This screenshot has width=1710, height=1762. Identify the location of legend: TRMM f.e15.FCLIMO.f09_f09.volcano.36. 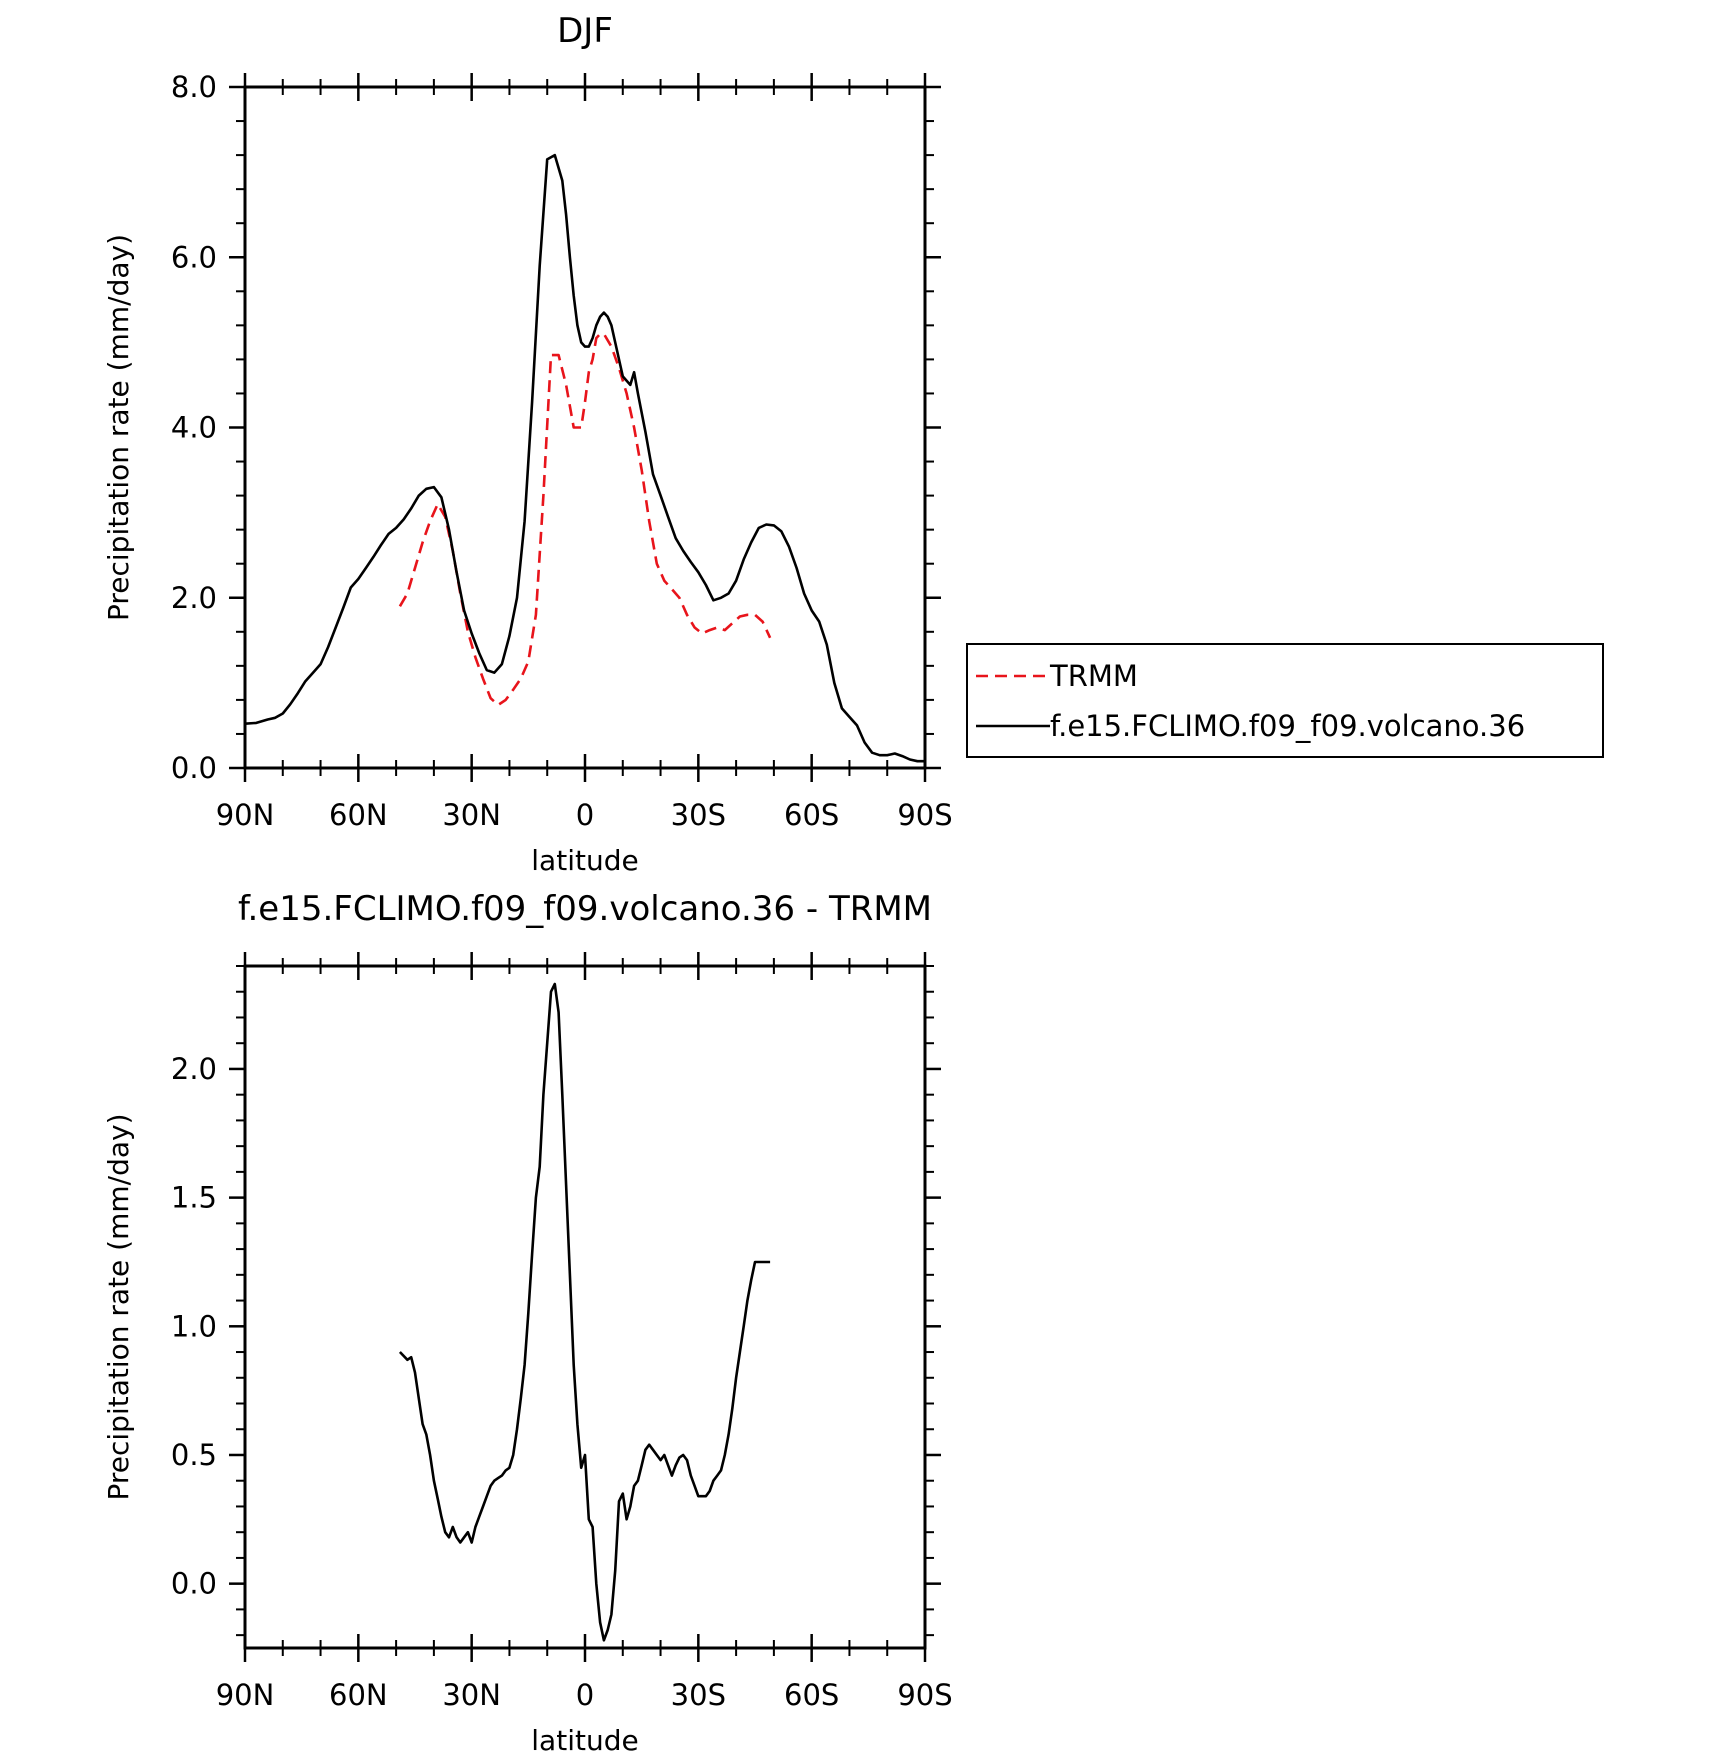
(1285, 700).